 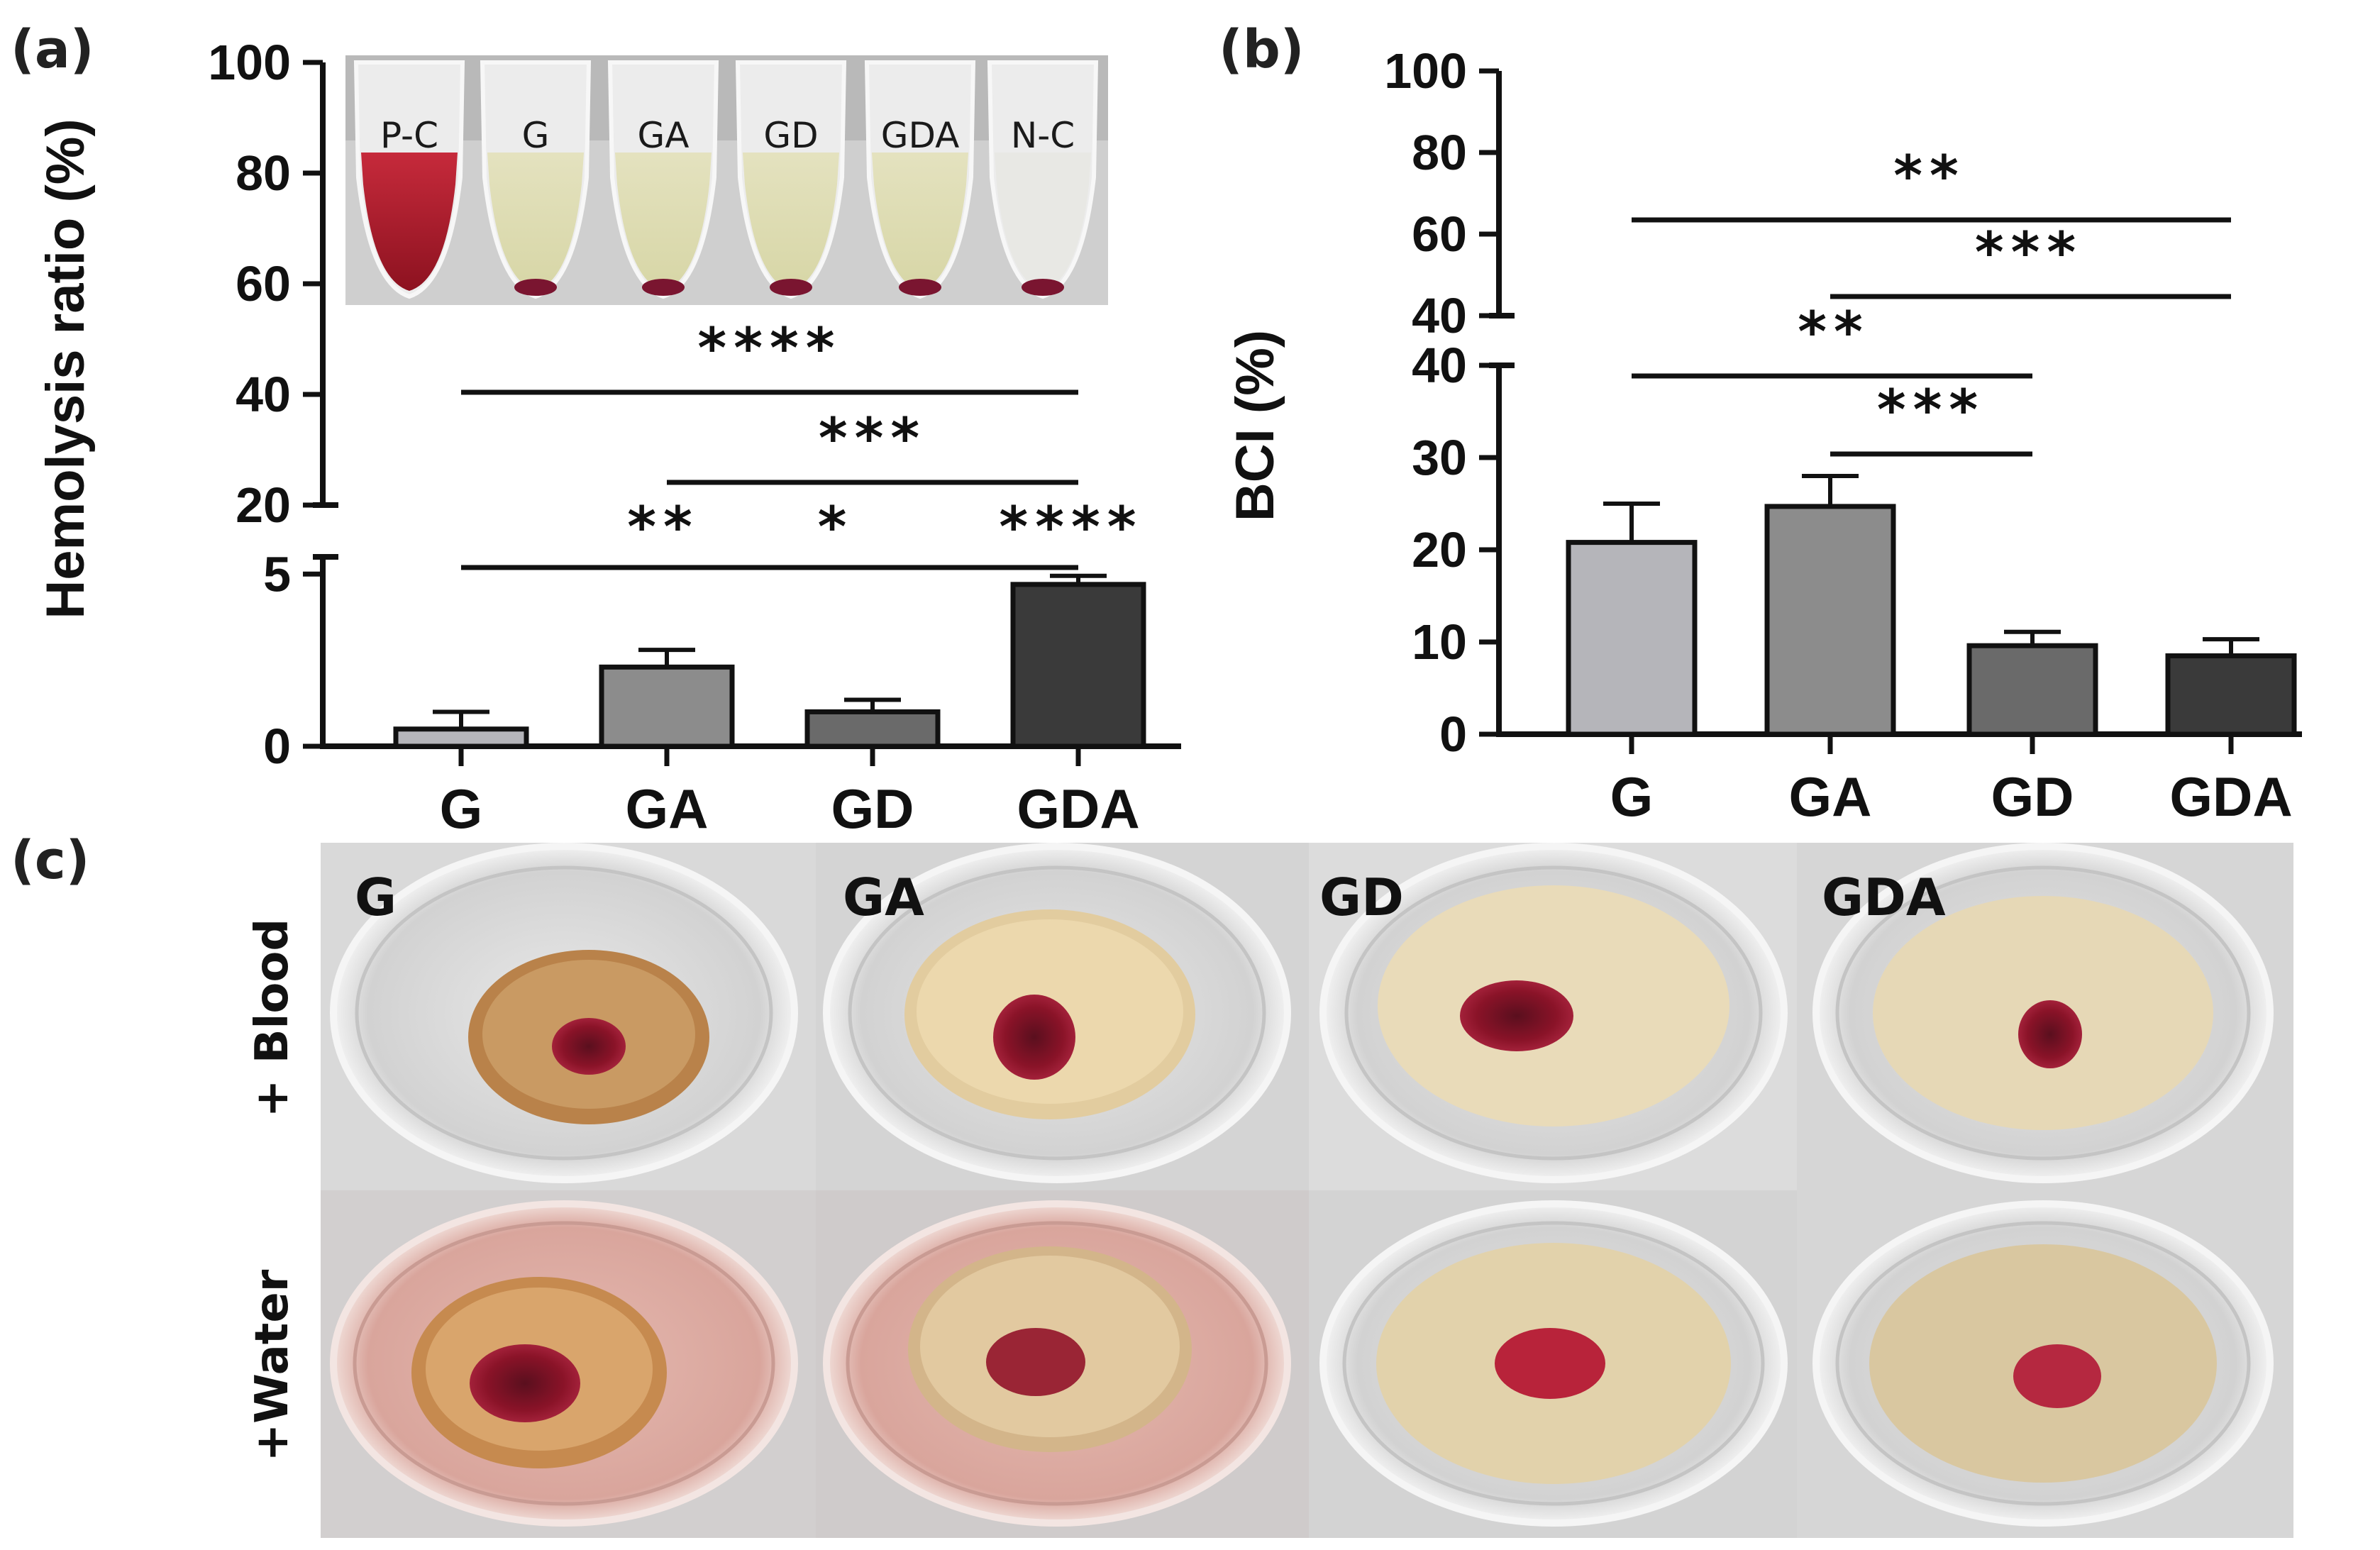 I want to click on y-tick-label: 5, so click(x=277, y=574).